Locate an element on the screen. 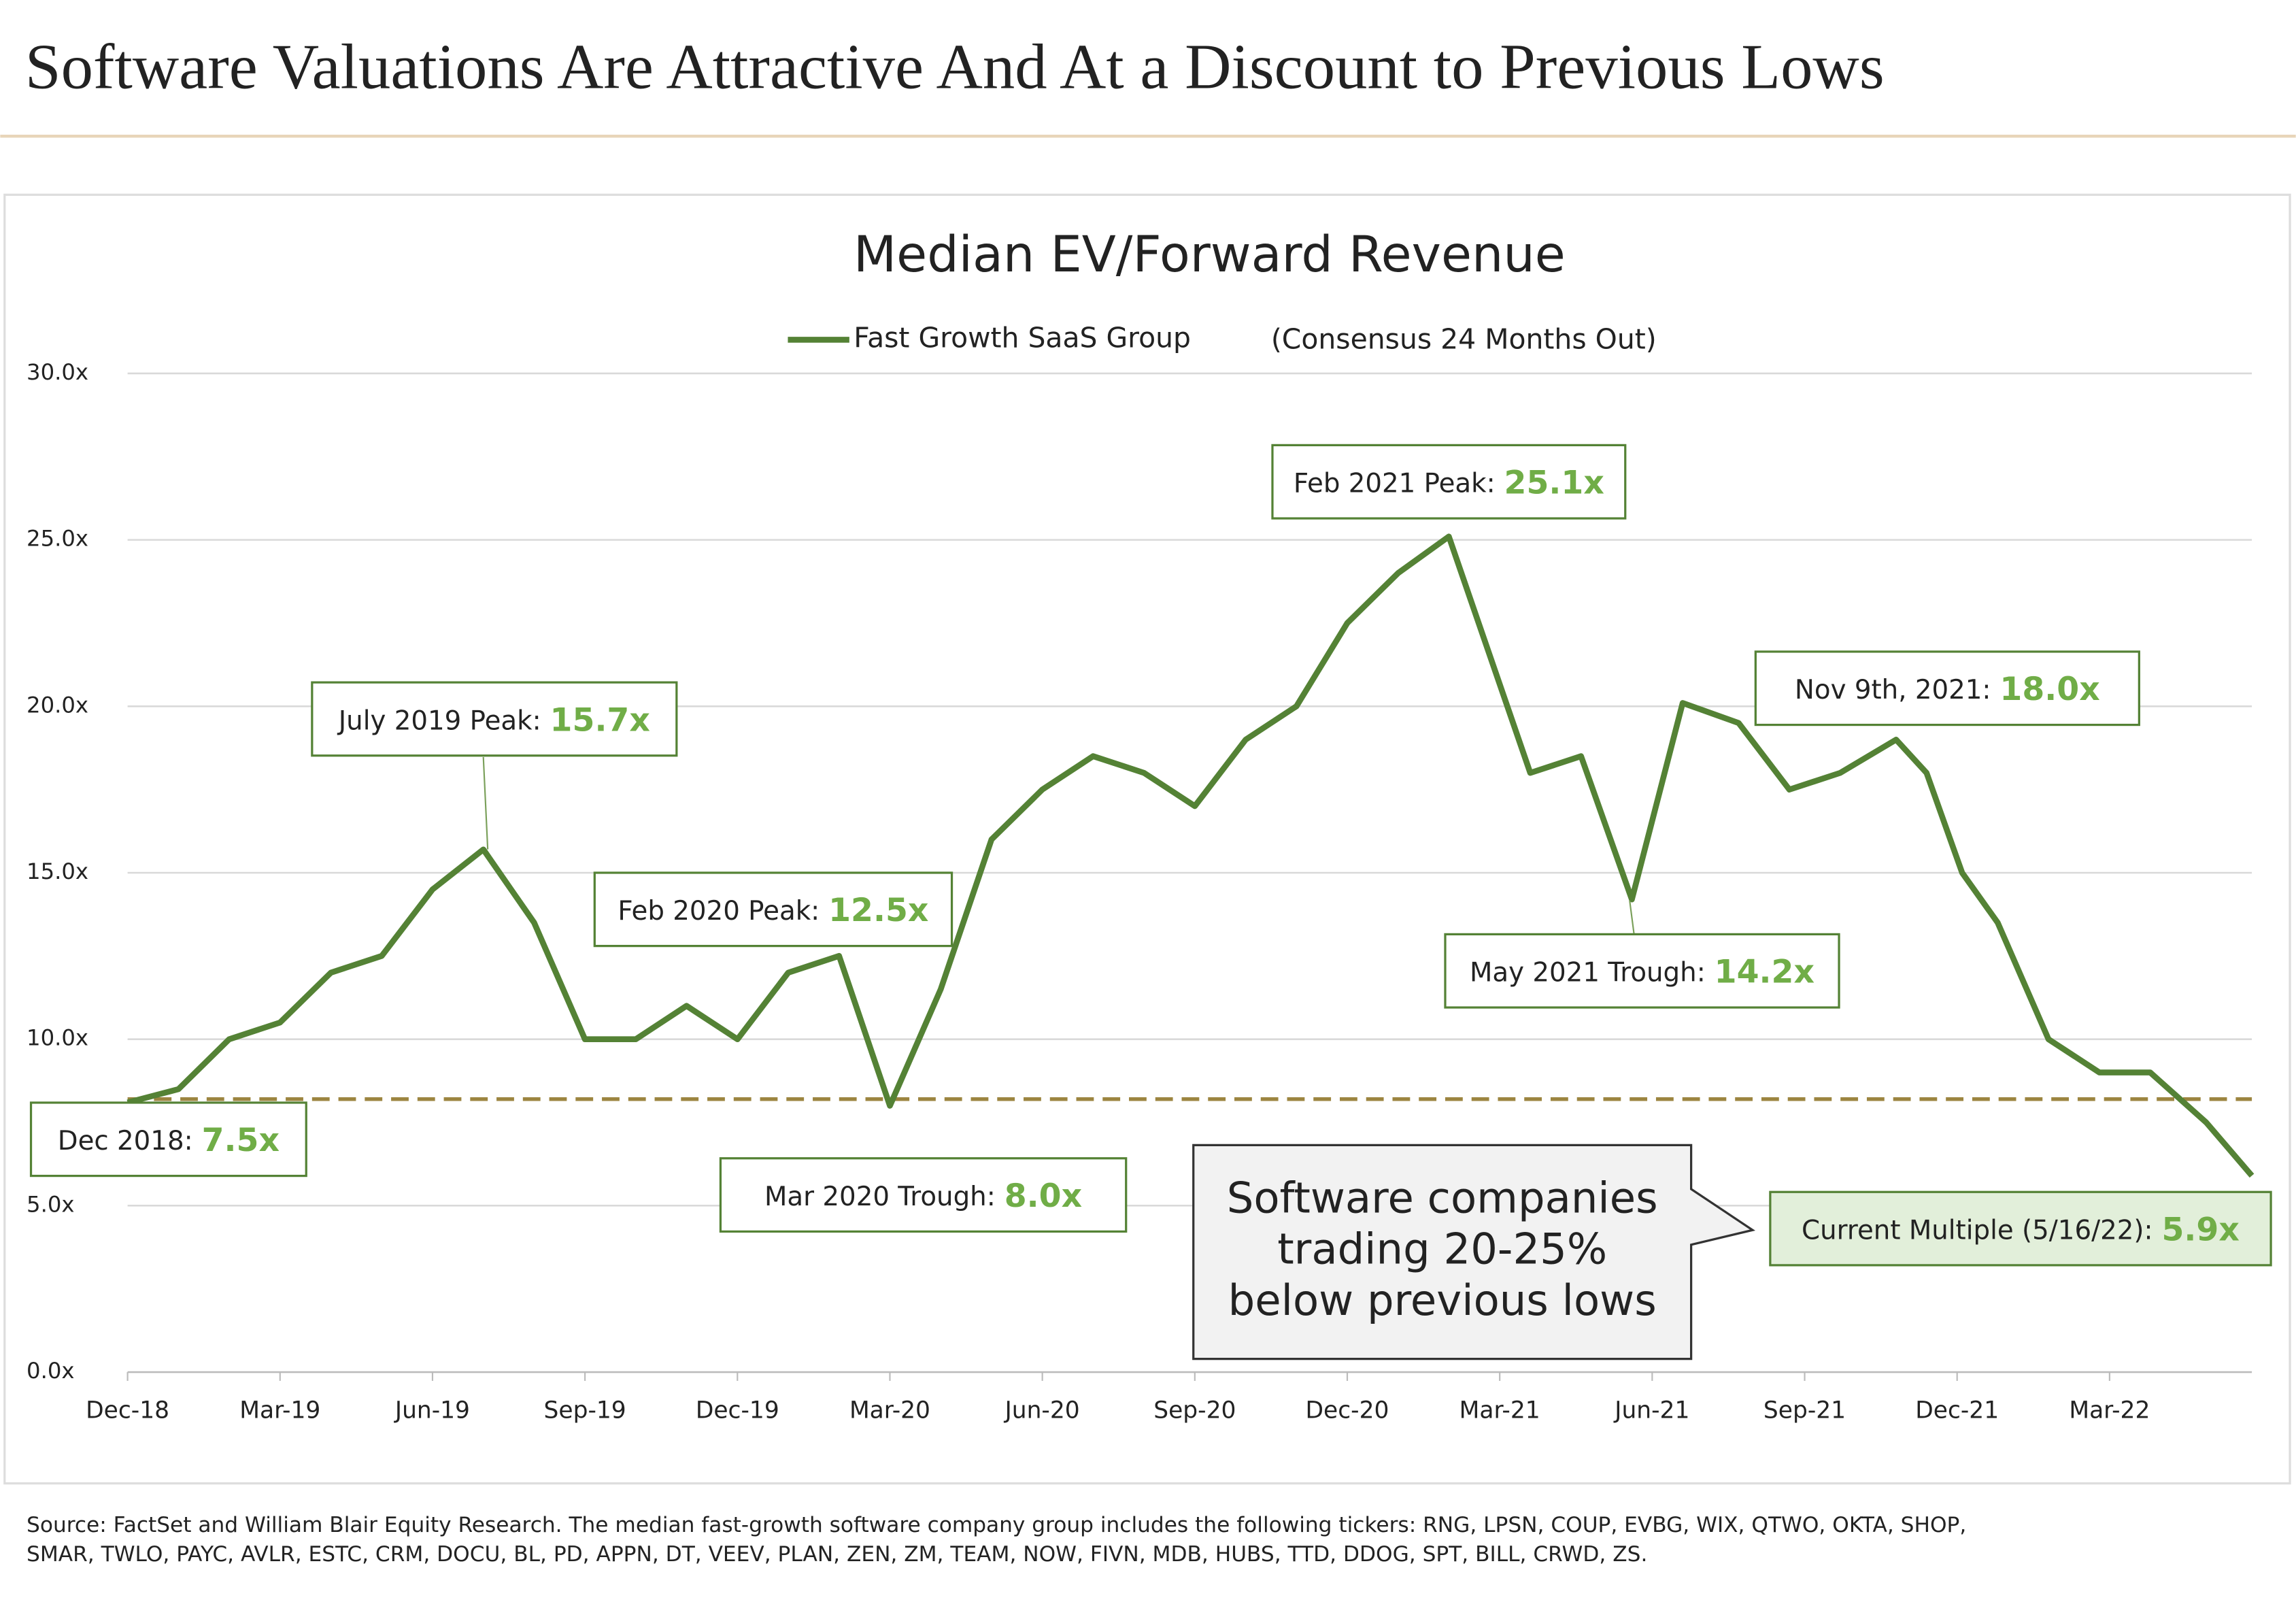  annotation-label: Nov 9th, 2021: is located at coordinates (1893, 690).